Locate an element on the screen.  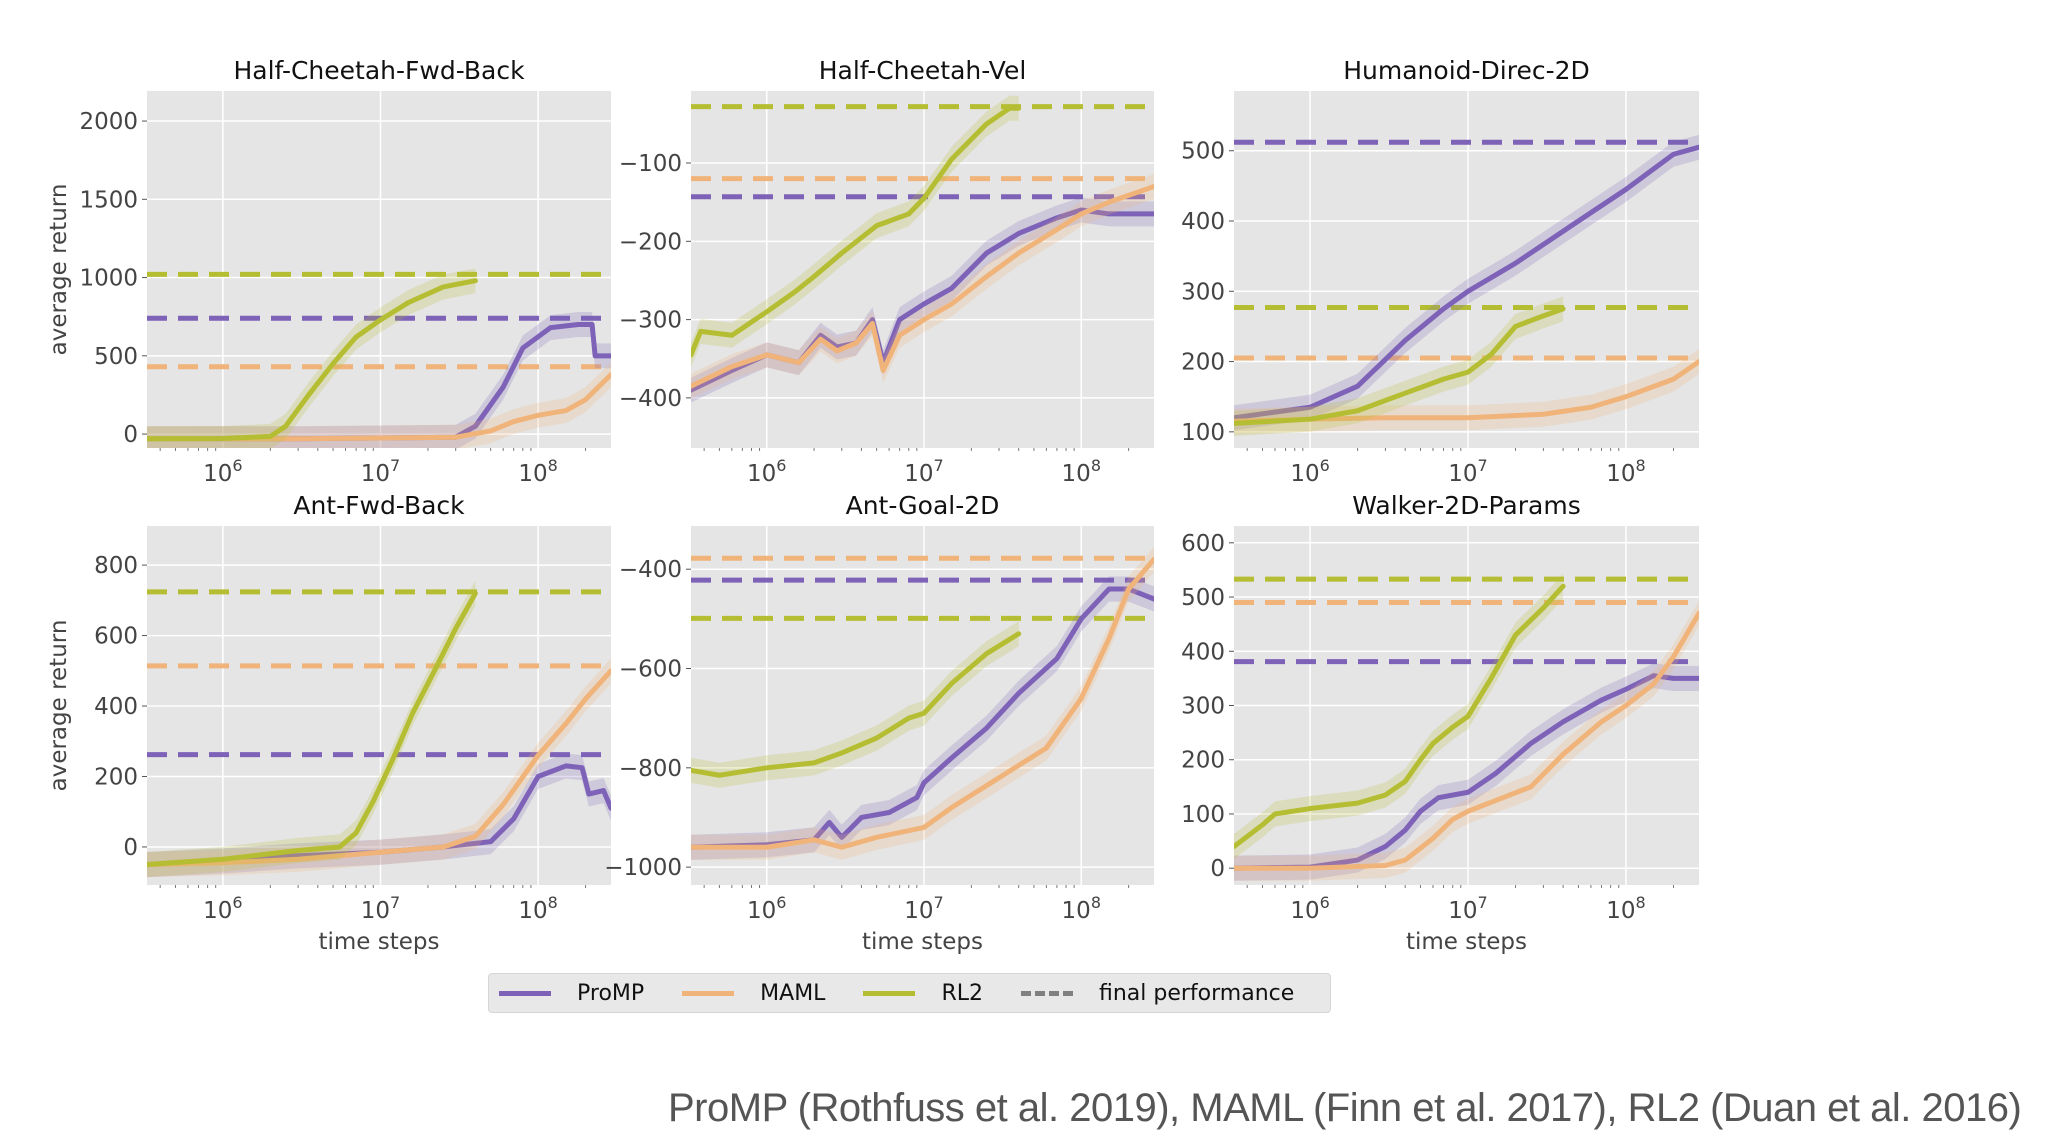
y-tick-label: −800 is located at coordinates (650, 769).